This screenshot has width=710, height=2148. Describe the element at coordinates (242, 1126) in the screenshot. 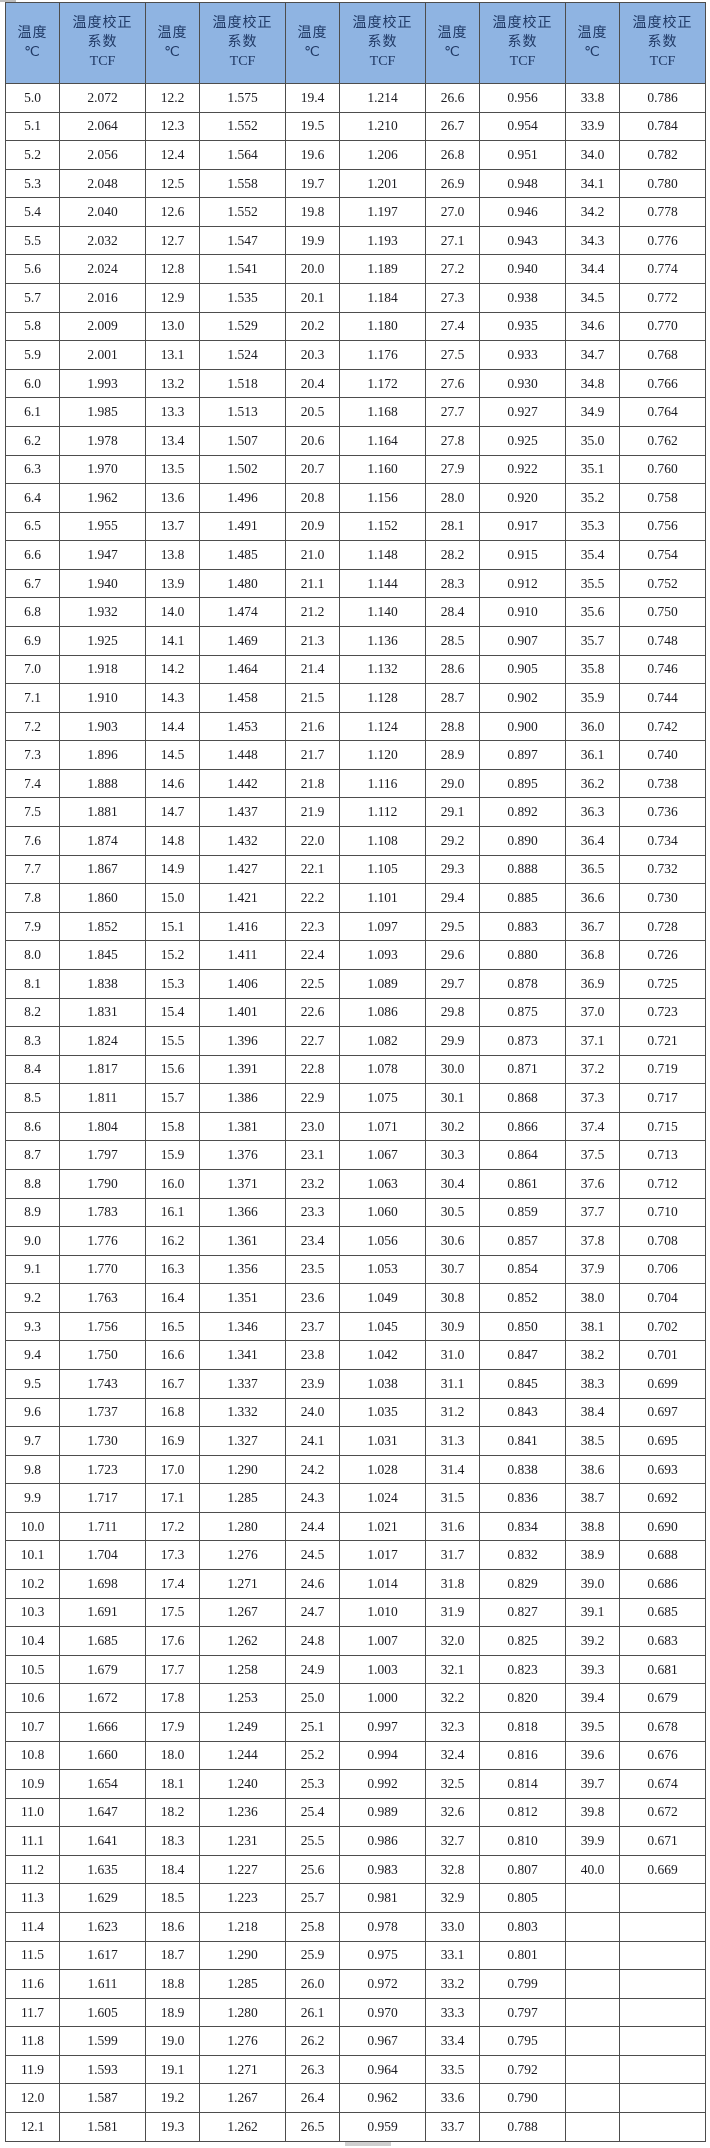

I see `tcf-cell: 1.381` at that location.